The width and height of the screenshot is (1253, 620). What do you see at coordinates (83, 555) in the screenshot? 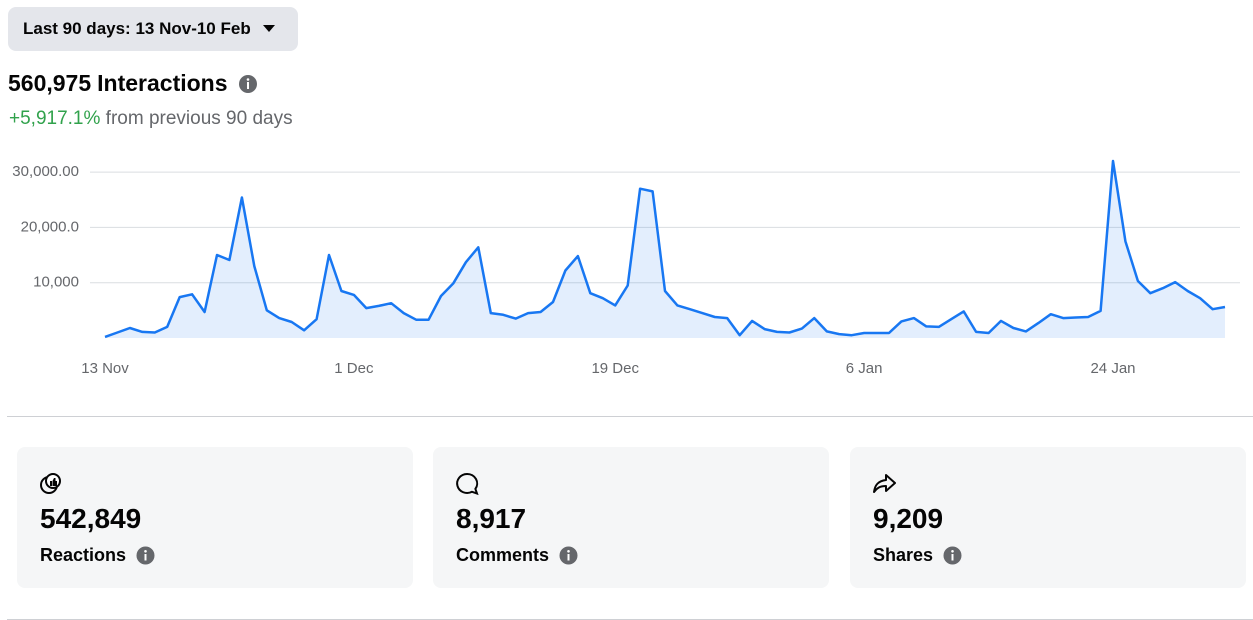
I see `card-label-text: Reactions` at bounding box center [83, 555].